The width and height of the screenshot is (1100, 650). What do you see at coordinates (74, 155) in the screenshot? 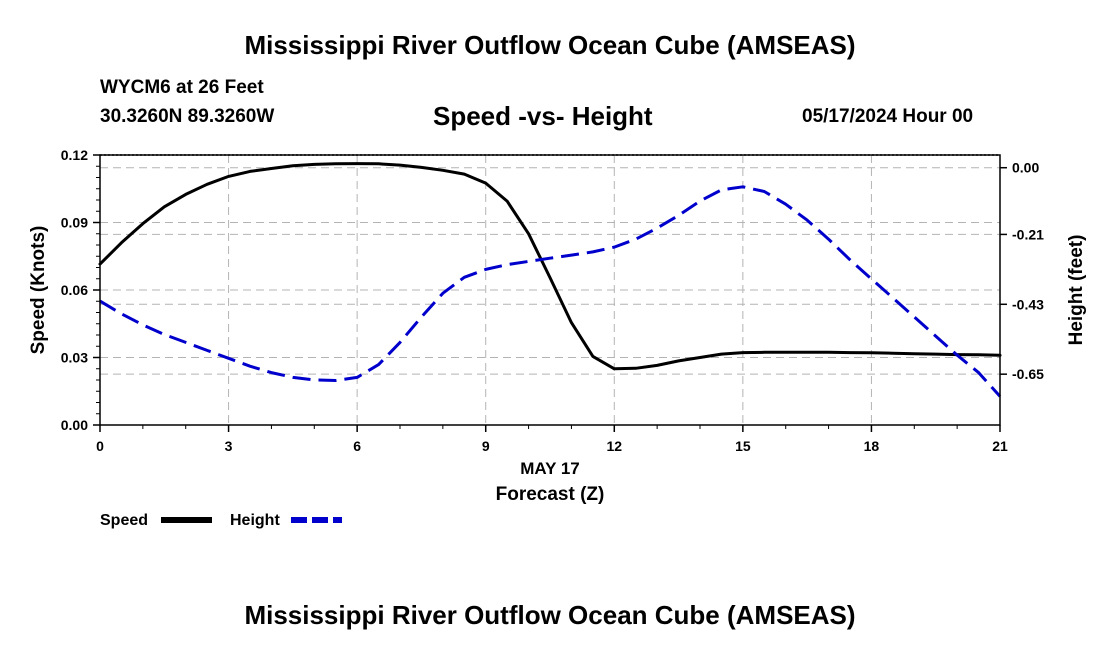
I see `y-tick-label: 0.12` at bounding box center [74, 155].